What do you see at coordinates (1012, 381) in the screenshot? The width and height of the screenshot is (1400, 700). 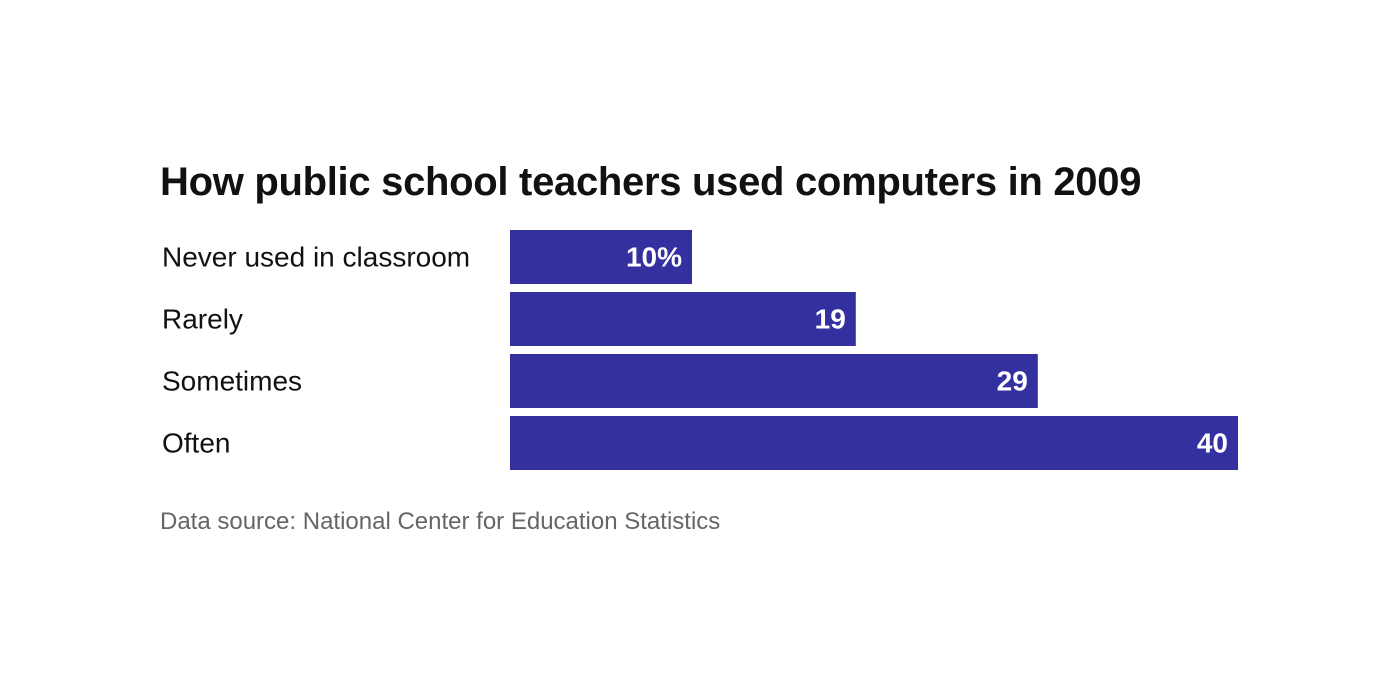 I see `value-label-2: 29` at bounding box center [1012, 381].